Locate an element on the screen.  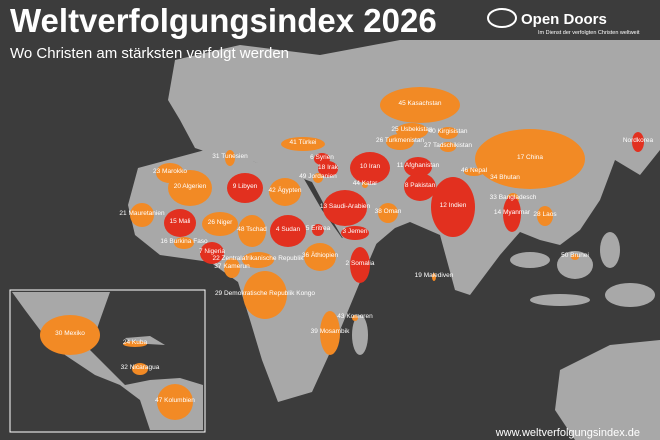
country-rank: 18 is located at coordinates (322, 167).